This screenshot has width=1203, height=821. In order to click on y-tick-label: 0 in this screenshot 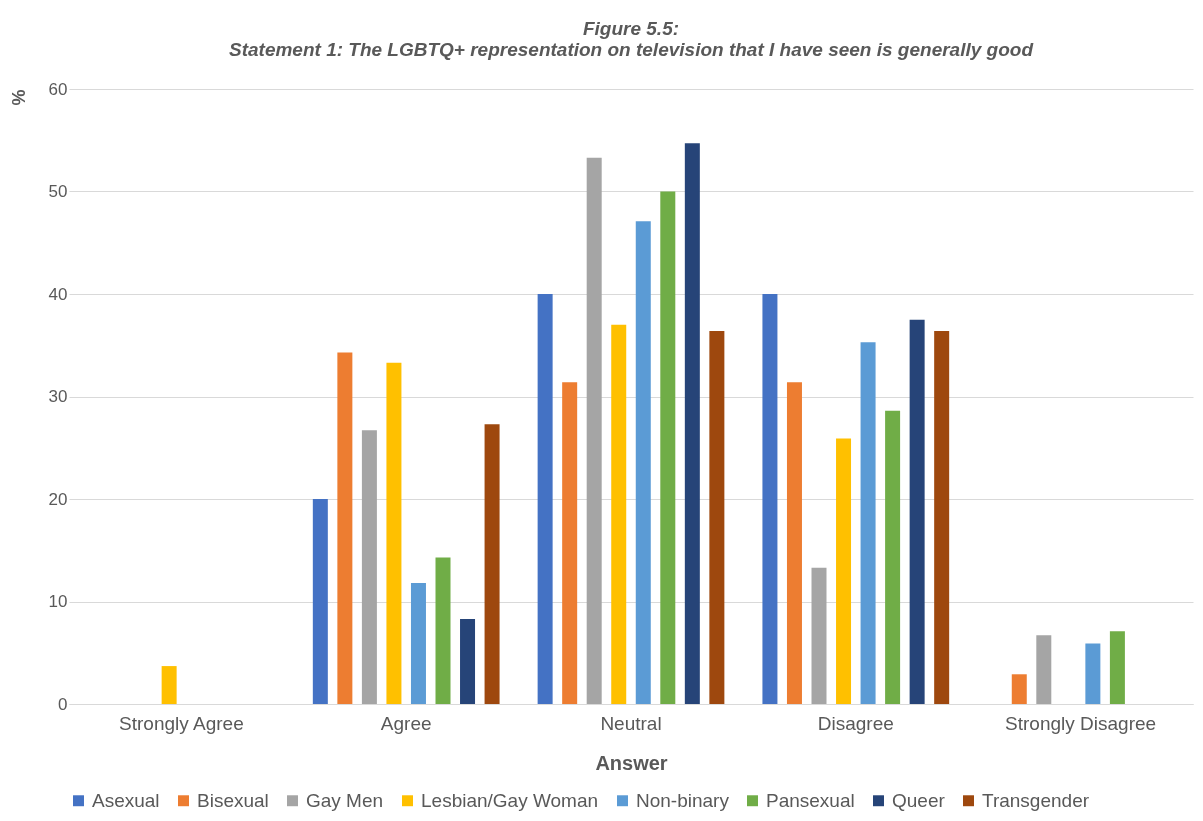, I will do `click(63, 704)`.